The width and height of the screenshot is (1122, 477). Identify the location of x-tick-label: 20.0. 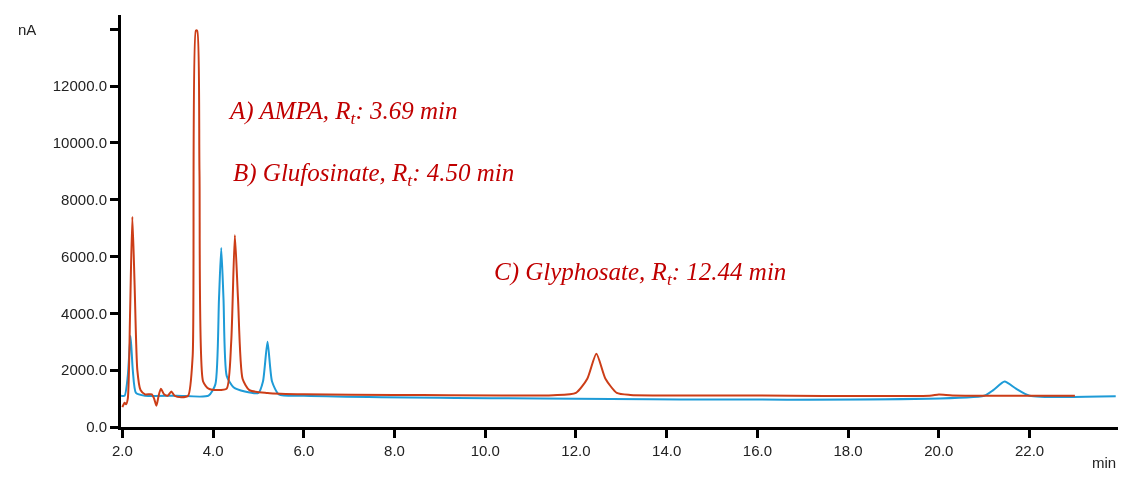
(939, 450).